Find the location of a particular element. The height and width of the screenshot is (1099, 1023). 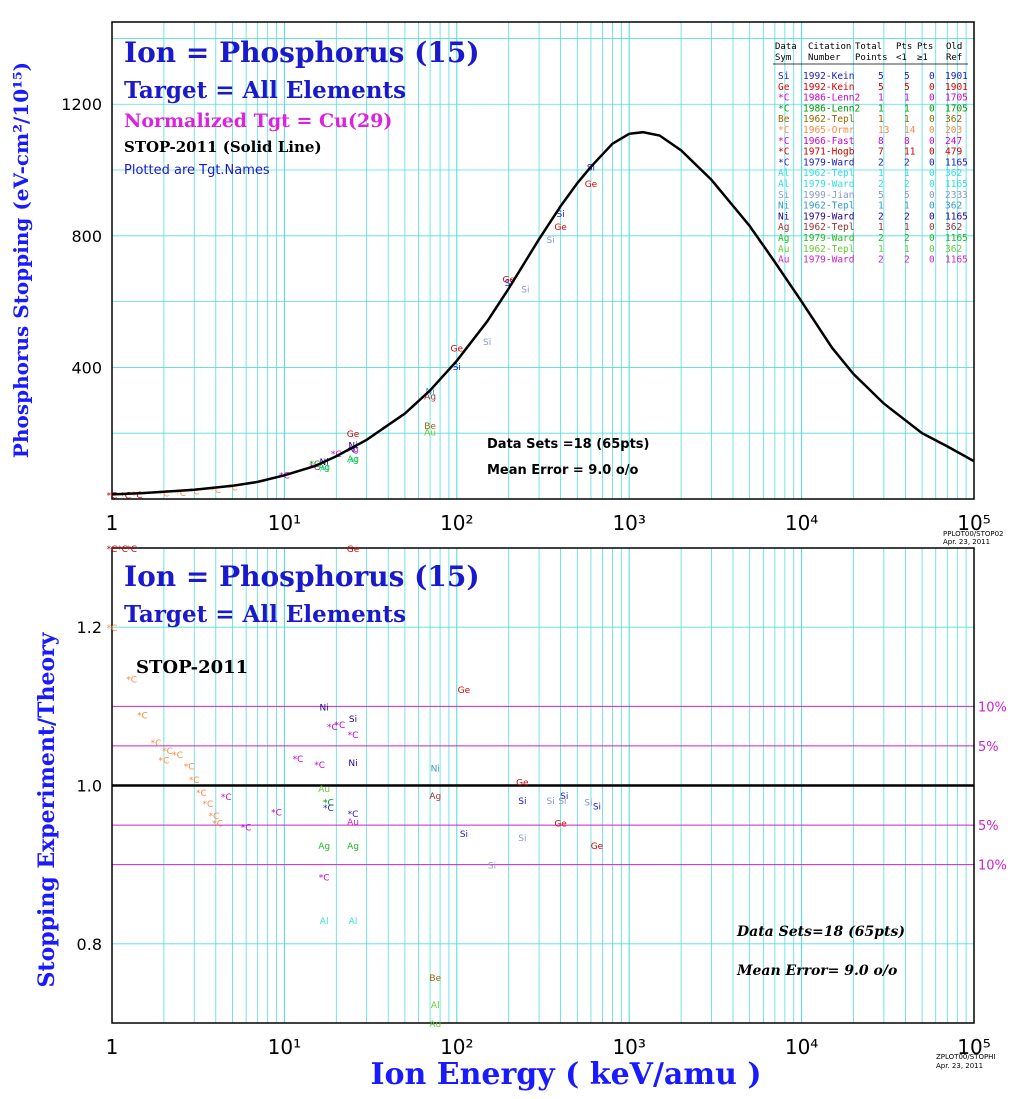

legend-header: <1 is located at coordinates (901, 58).